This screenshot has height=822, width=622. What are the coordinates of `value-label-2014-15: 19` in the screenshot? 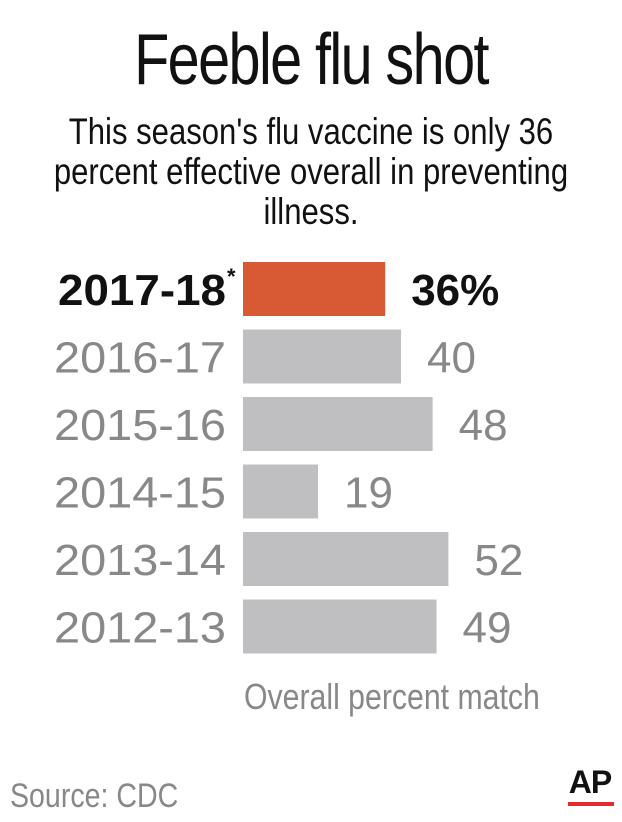 It's located at (368, 493).